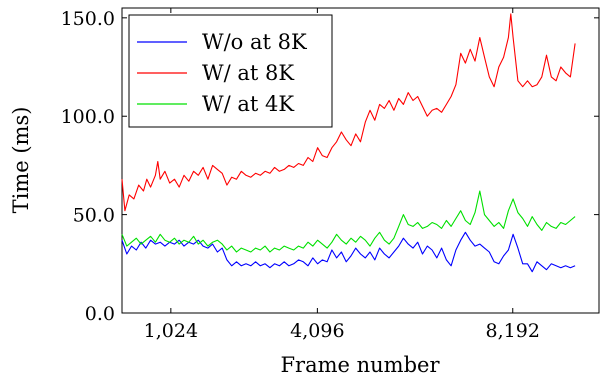 Image resolution: width=605 pixels, height=380 pixels. What do you see at coordinates (513, 331) in the screenshot?
I see `x-tick-label-2: 8,192` at bounding box center [513, 331].